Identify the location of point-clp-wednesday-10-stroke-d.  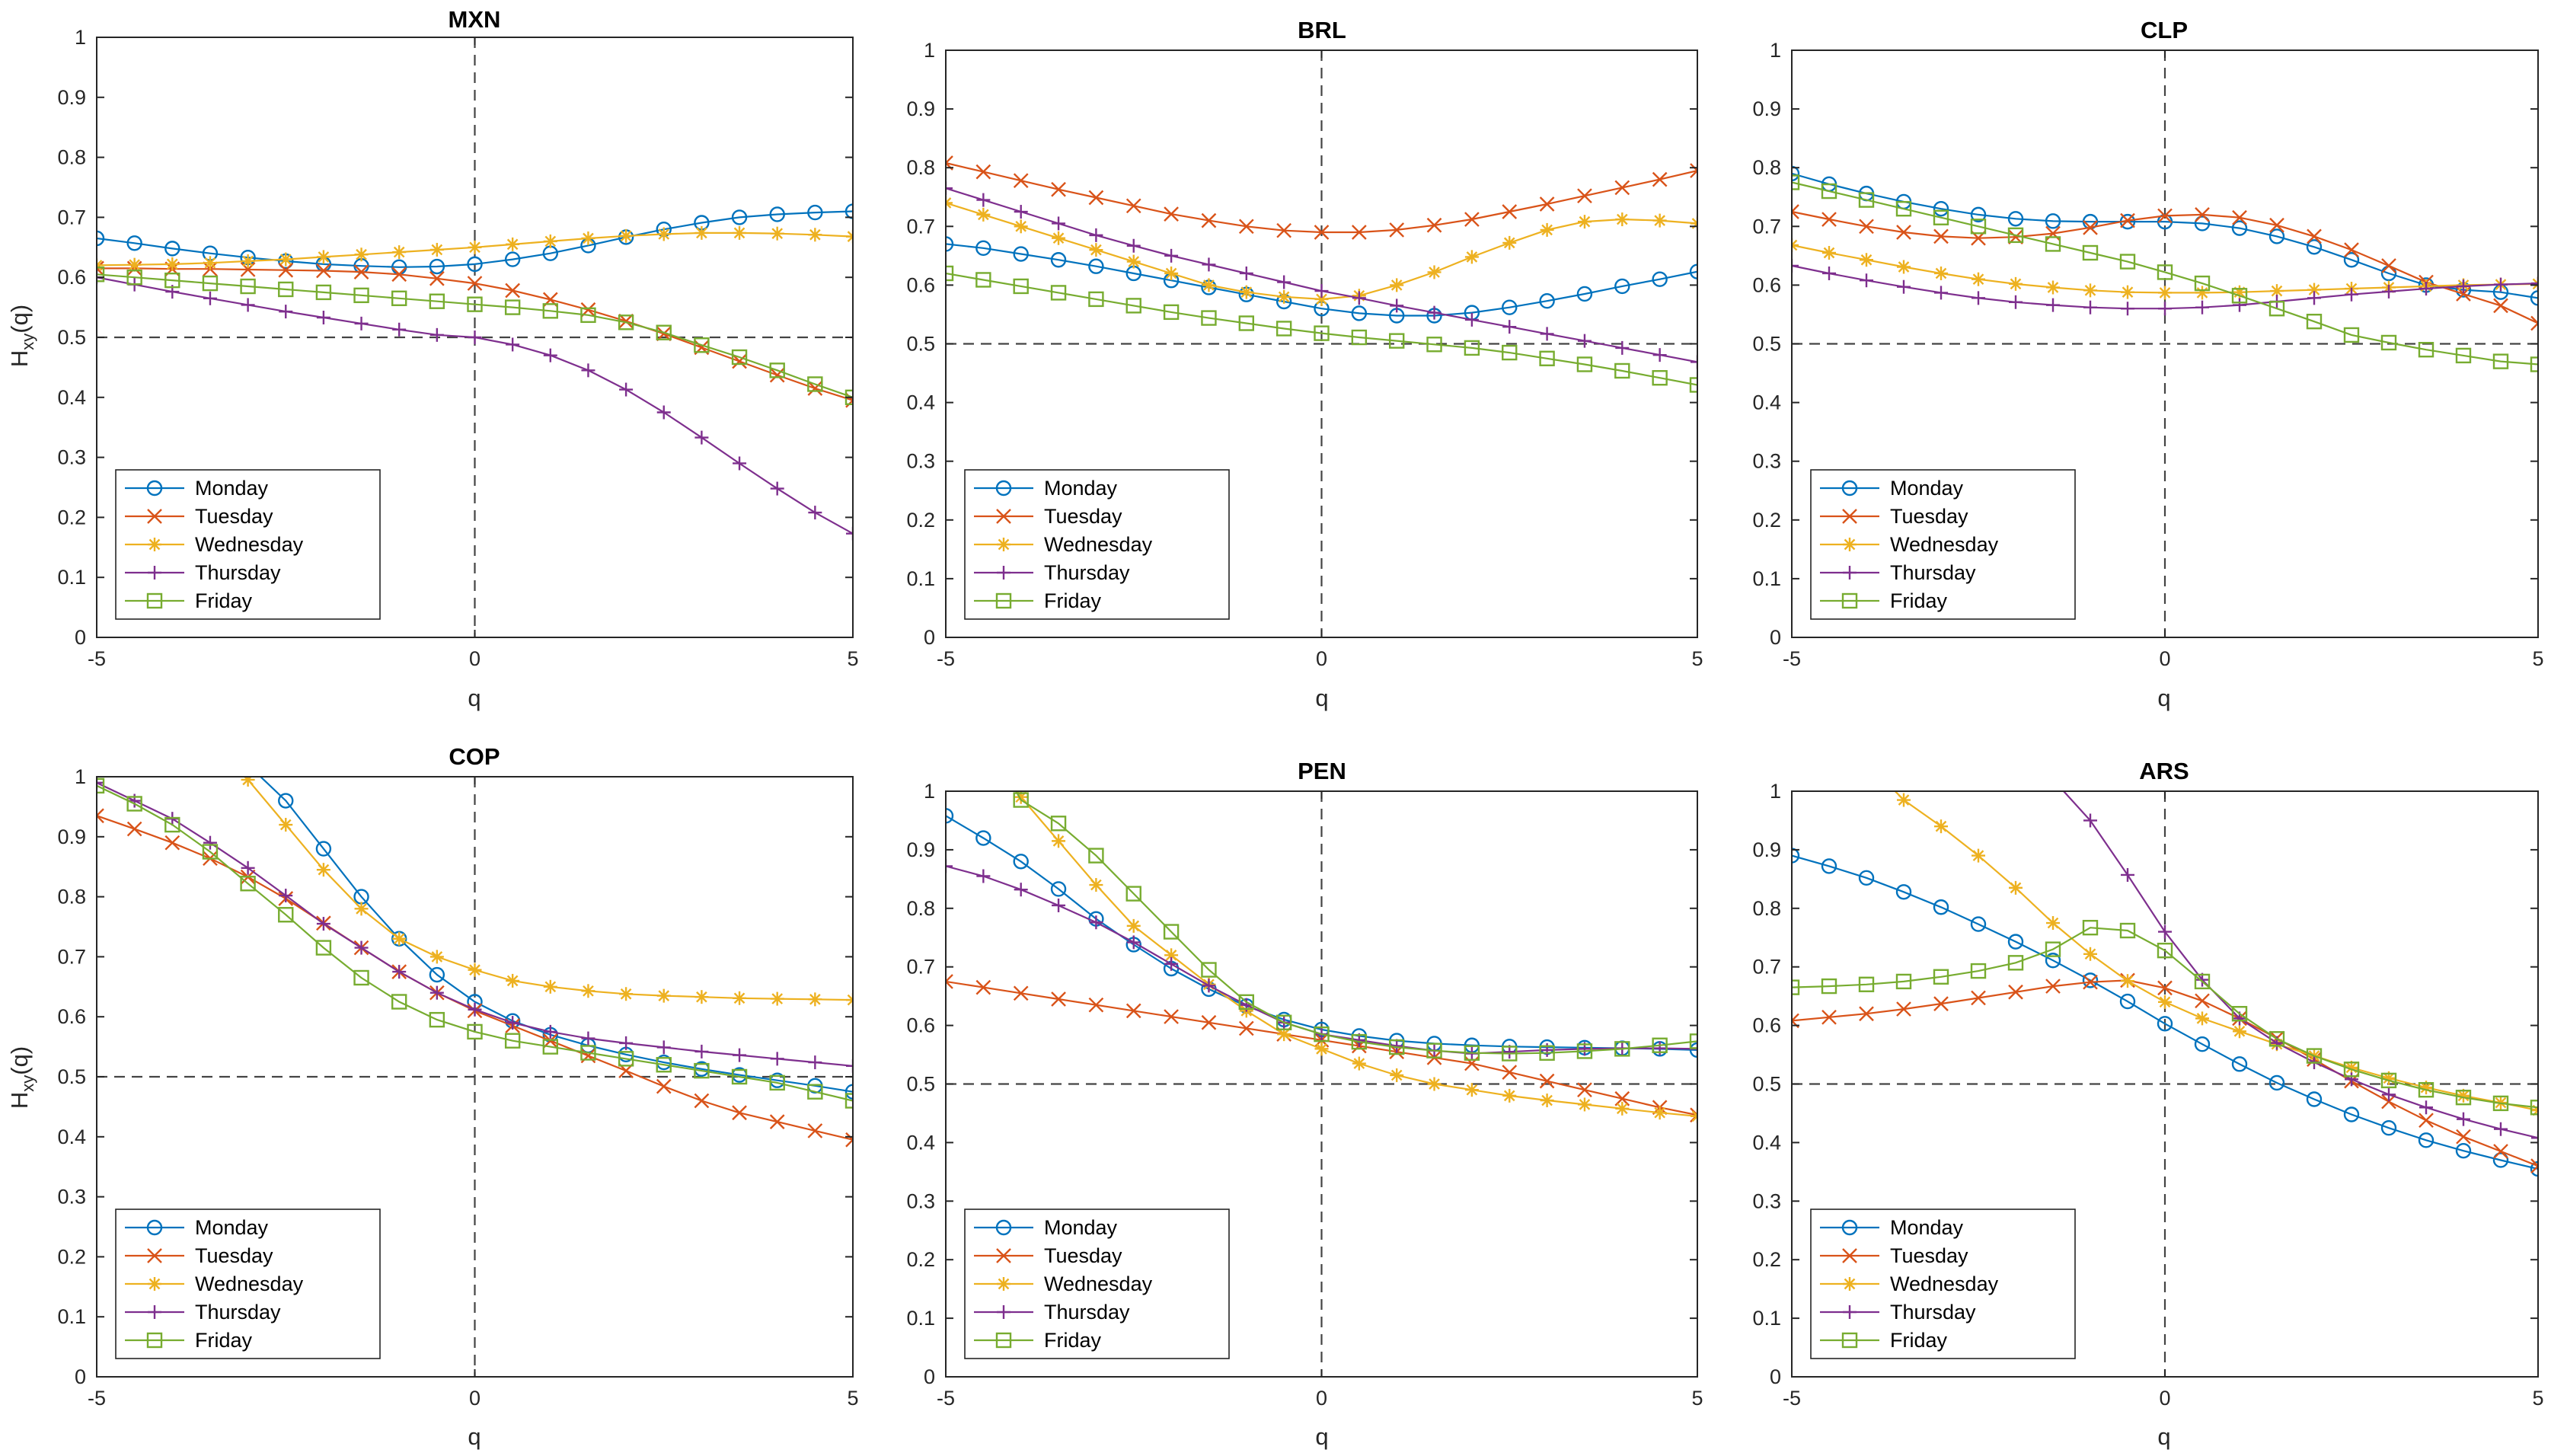
(2165, 293).